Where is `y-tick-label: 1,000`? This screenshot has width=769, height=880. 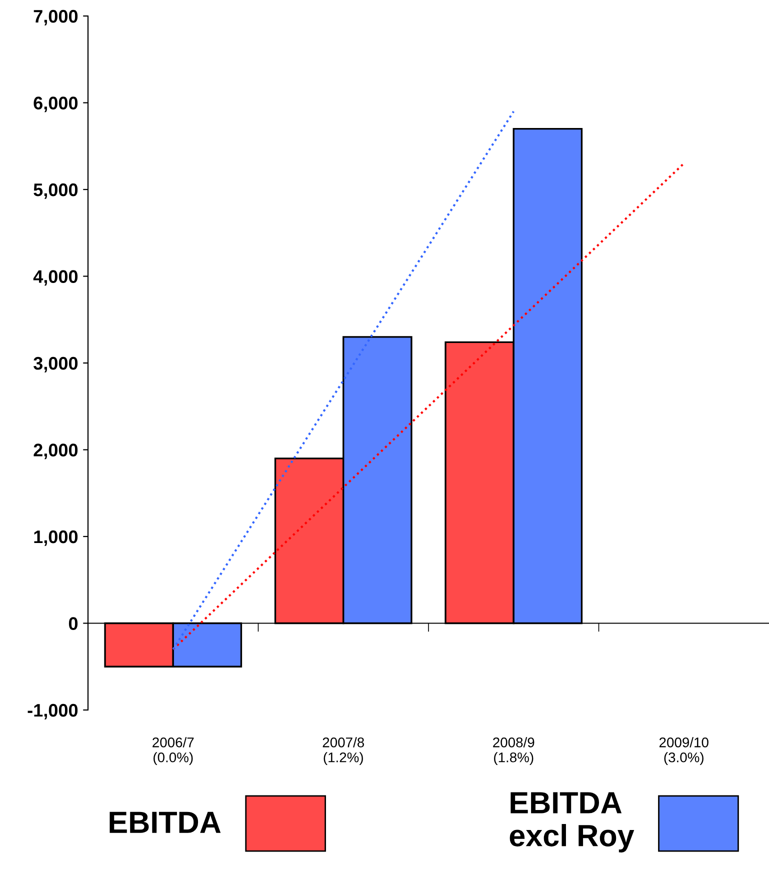 y-tick-label: 1,000 is located at coordinates (56, 538).